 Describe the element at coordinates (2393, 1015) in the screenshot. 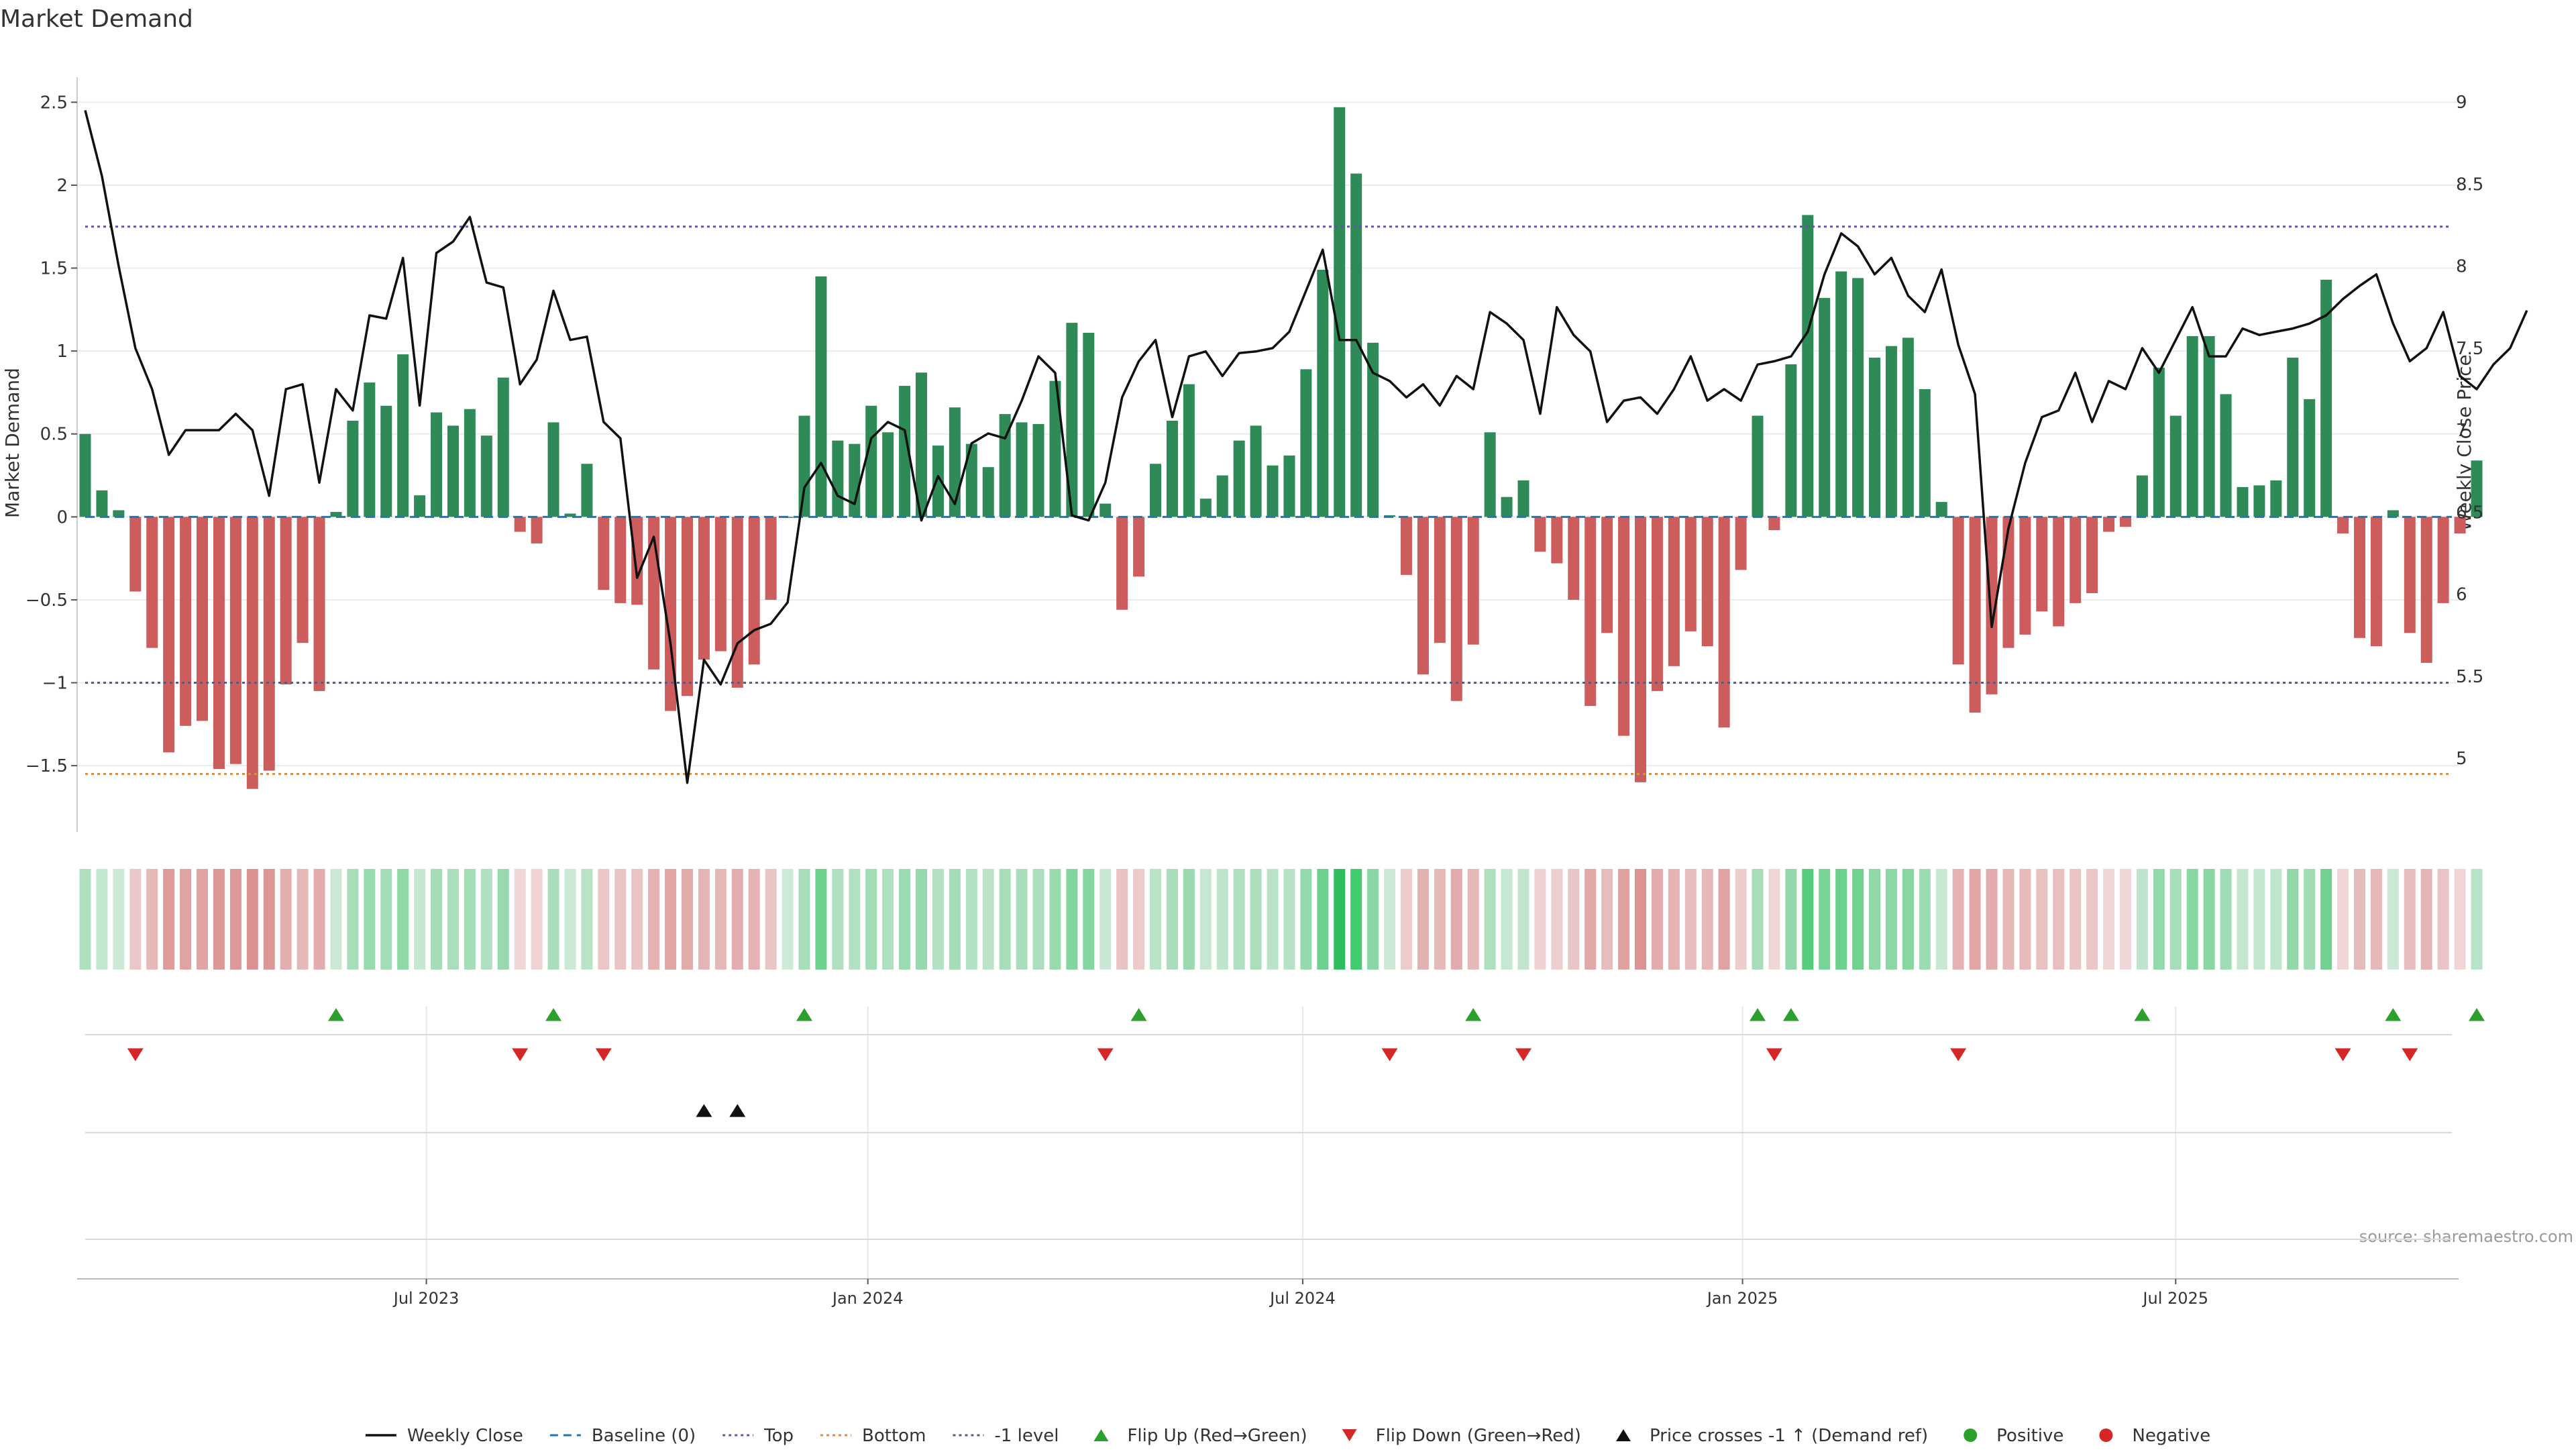

I see `flip-up-marker` at that location.